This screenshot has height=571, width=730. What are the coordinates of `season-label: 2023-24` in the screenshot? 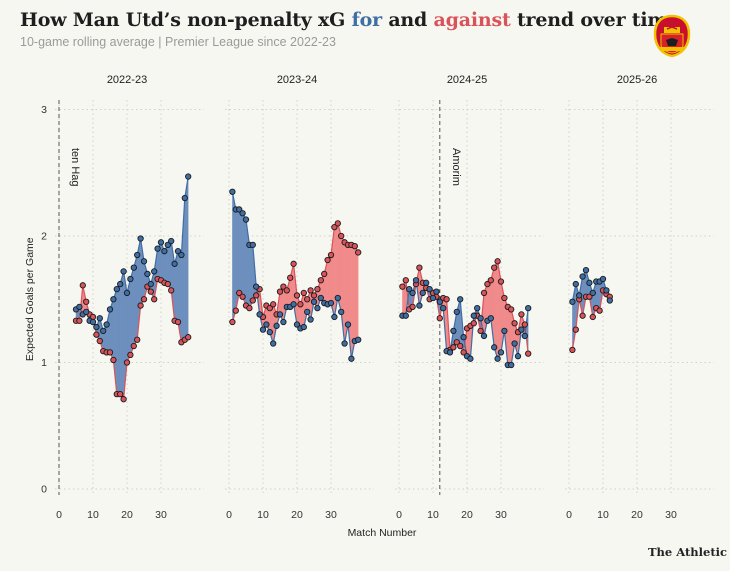 It's located at (297, 80).